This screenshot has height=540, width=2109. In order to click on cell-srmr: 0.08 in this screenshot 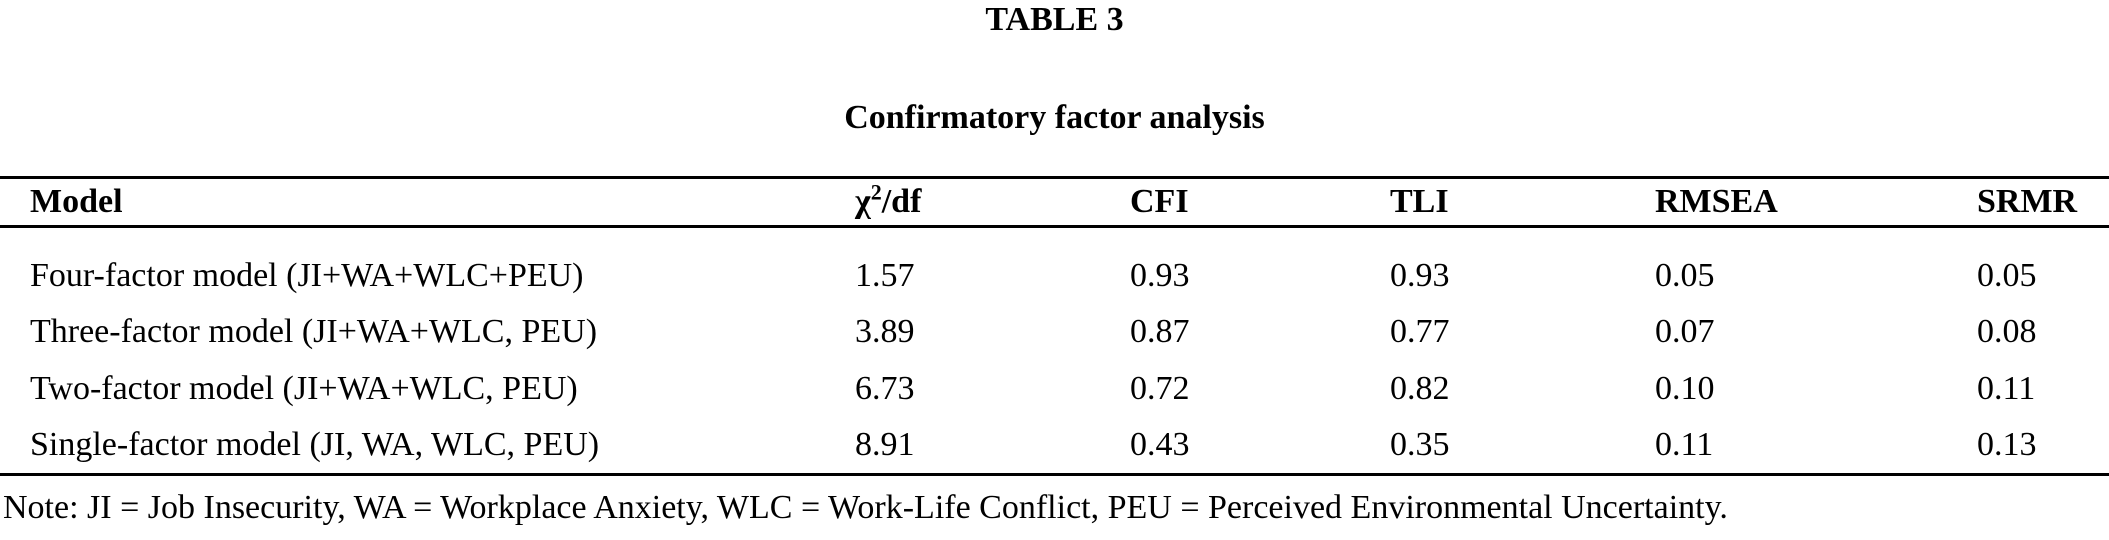, I will do `click(2007, 331)`.